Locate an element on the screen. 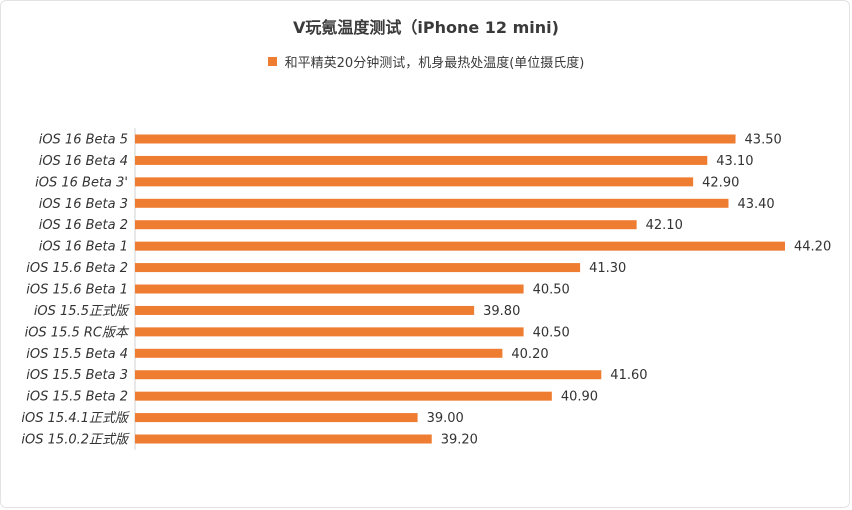 The image size is (852, 510). value-label-0: 43.50 is located at coordinates (763, 140).